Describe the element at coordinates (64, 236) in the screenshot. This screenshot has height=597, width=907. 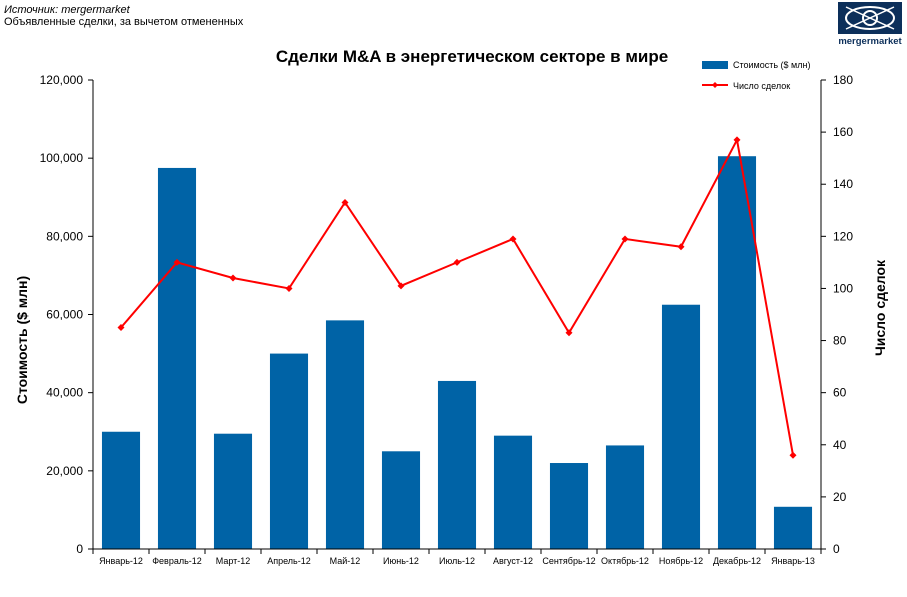
I see `y-tick-label: 80,000` at that location.